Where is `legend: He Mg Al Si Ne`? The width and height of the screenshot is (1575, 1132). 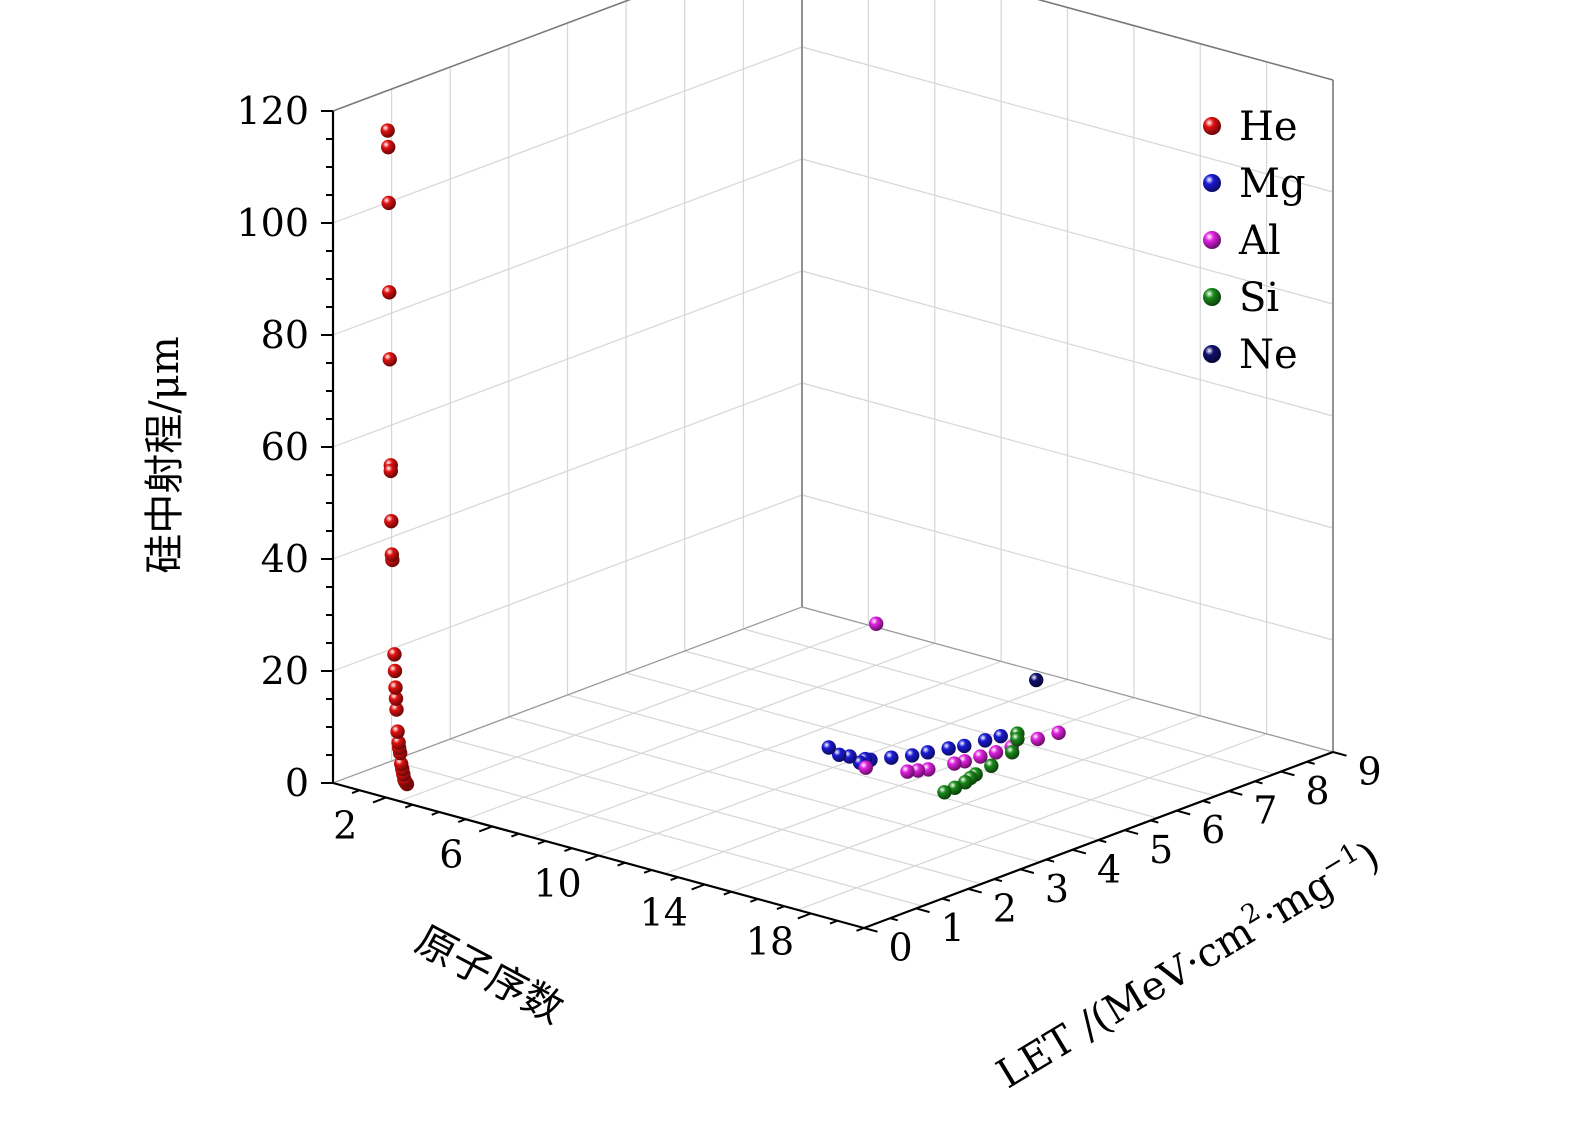 legend: He Mg Al Si Ne is located at coordinates (1254, 241).